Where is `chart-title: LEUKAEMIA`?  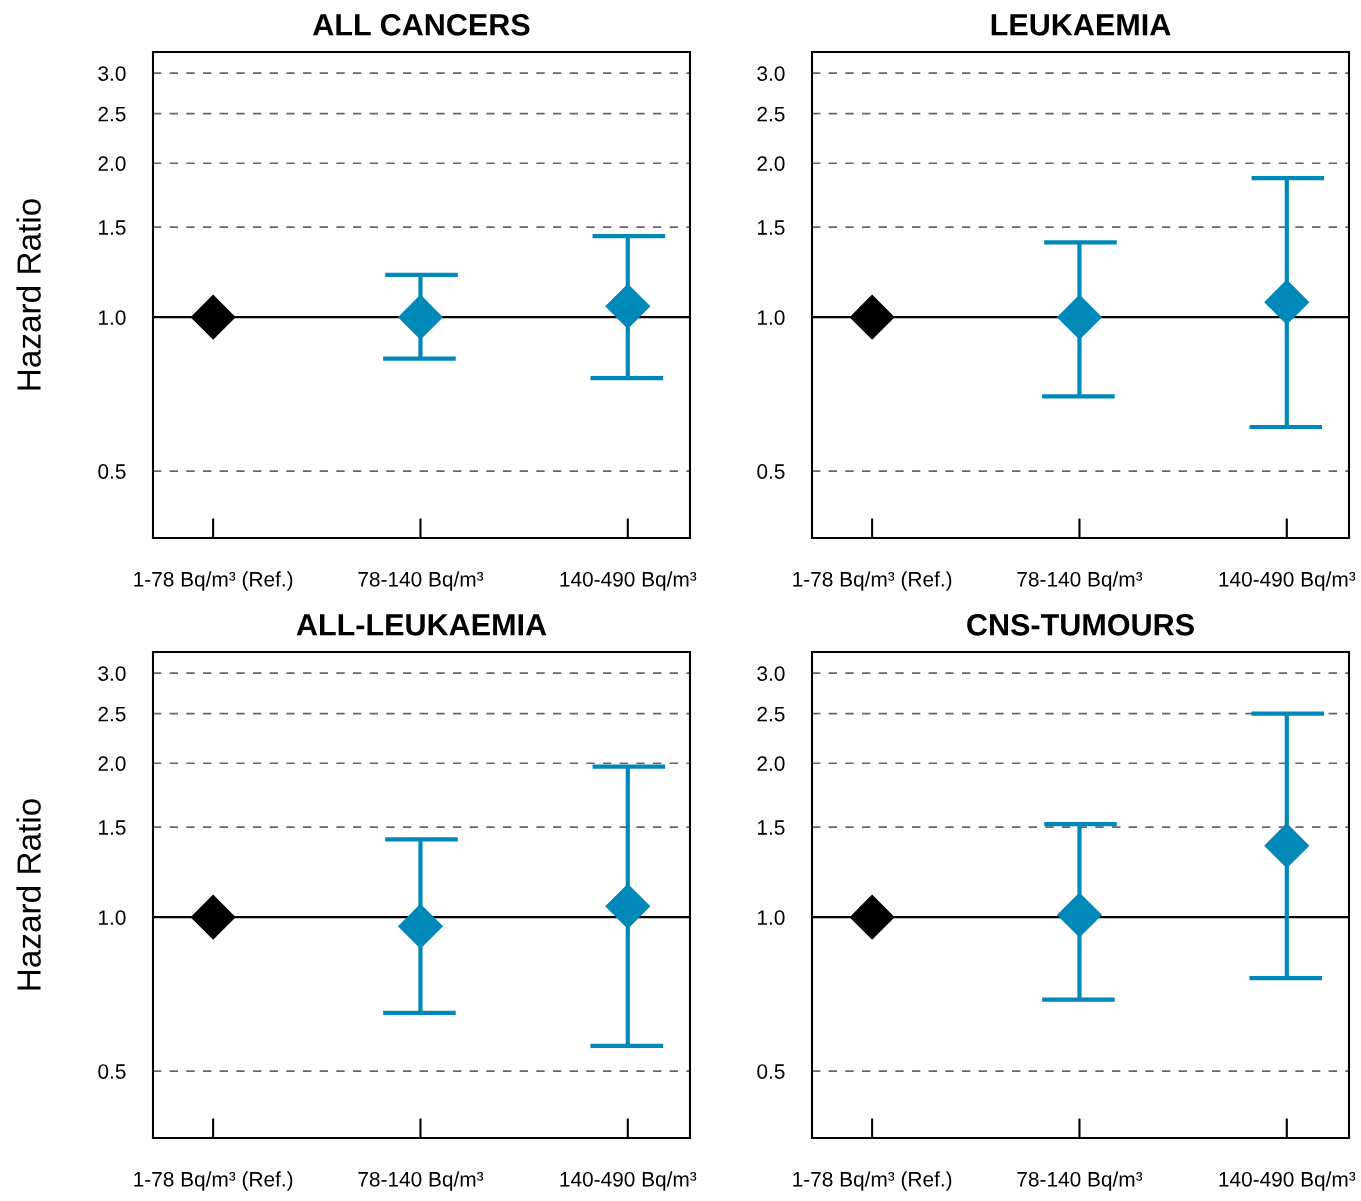 chart-title: LEUKAEMIA is located at coordinates (1081, 25).